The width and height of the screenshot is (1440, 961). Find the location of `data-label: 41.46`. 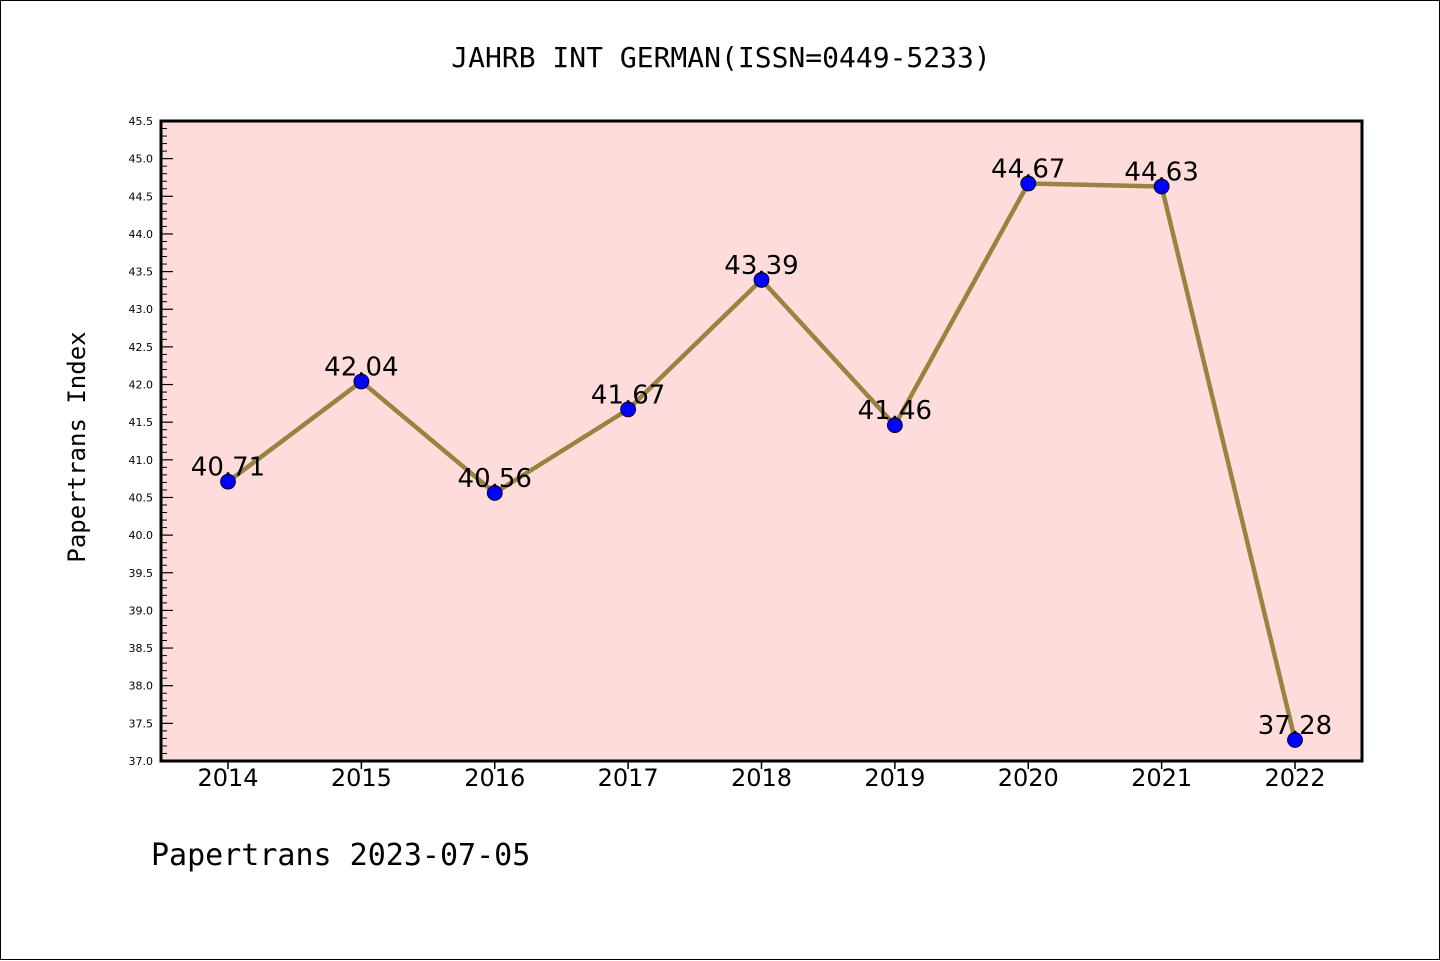

data-label: 41.46 is located at coordinates (895, 411).